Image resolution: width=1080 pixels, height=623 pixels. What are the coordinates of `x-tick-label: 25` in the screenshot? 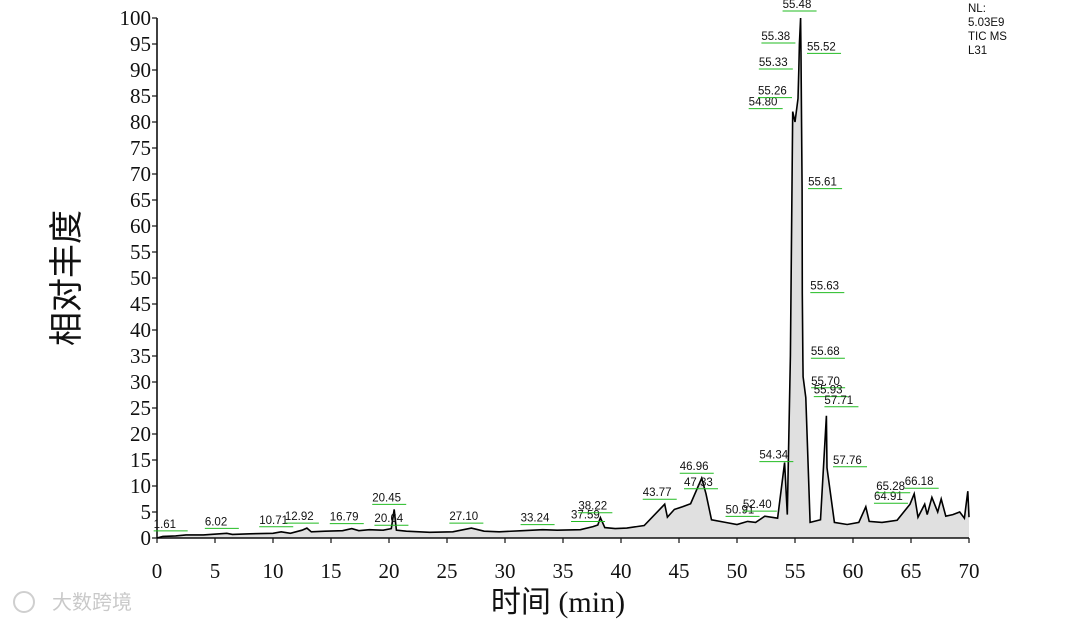 It's located at (447, 571).